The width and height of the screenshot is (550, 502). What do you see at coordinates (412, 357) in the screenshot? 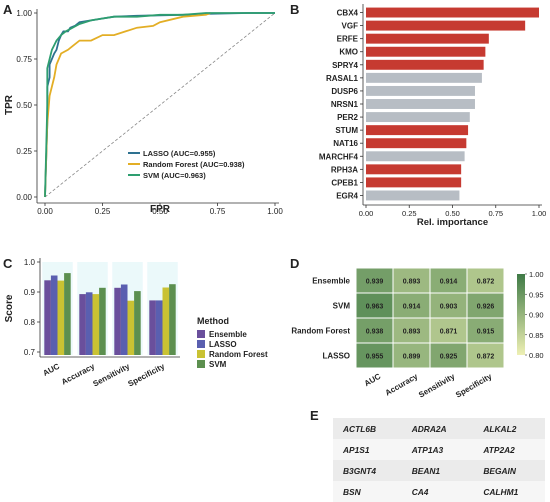
I see `panel-d-cell-value: 0.899` at bounding box center [412, 357].